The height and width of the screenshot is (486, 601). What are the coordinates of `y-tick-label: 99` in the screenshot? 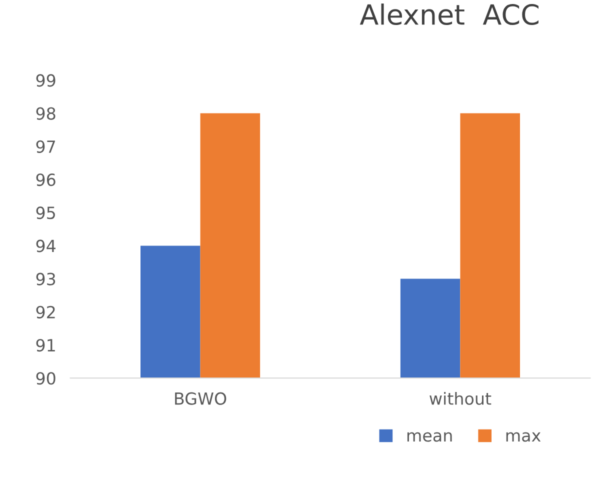 It's located at (46, 80).